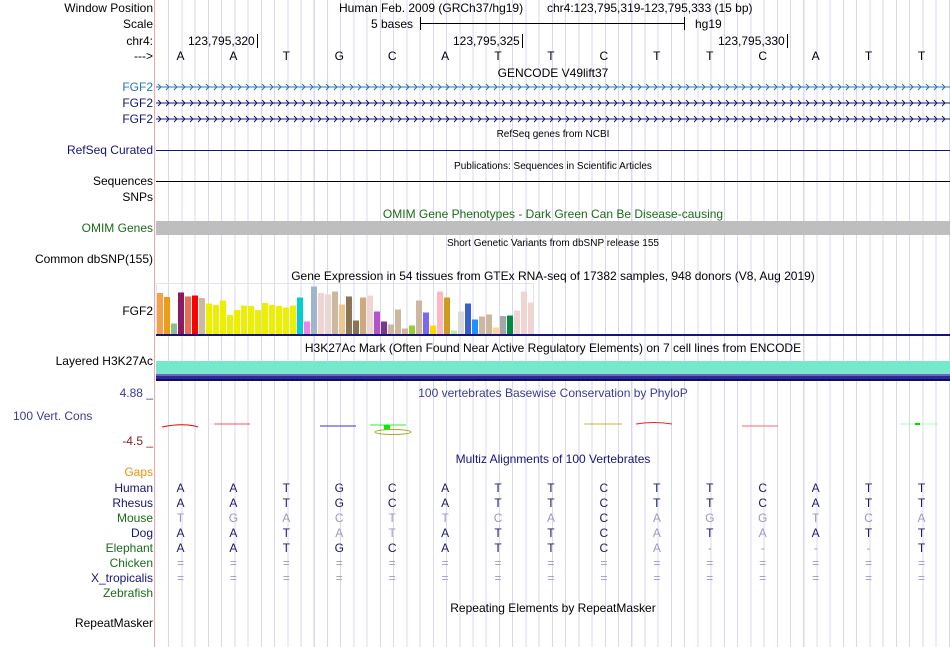 Image resolution: width=950 pixels, height=647 pixels. Describe the element at coordinates (131, 563) in the screenshot. I see `species-label: Chicken` at that location.